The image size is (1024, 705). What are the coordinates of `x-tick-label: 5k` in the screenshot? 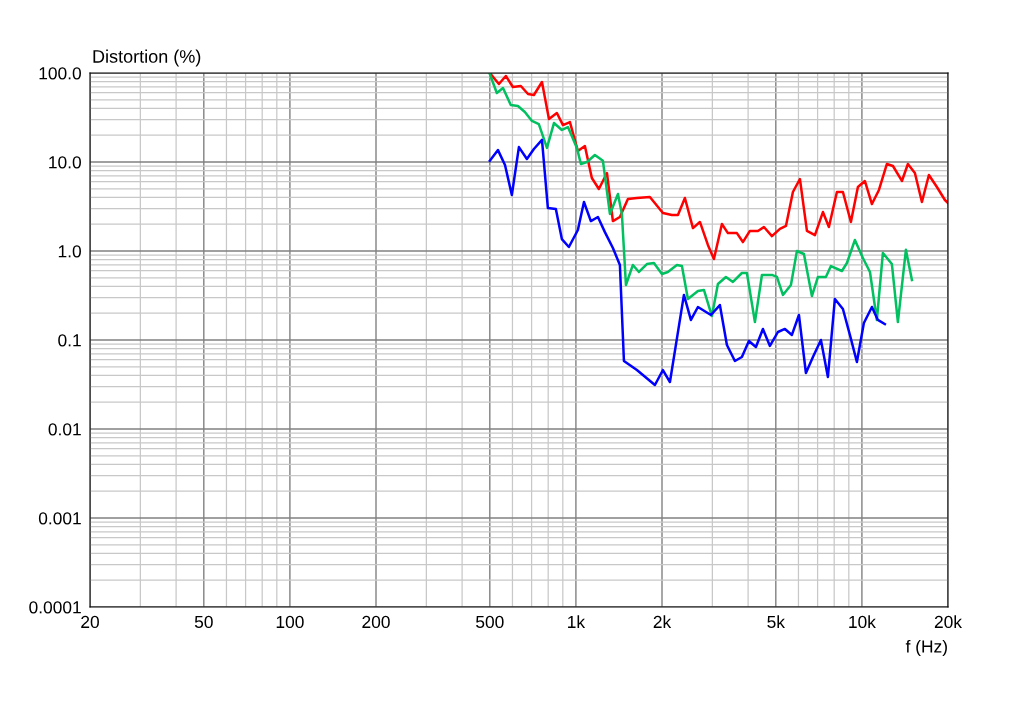 It's located at (776, 622).